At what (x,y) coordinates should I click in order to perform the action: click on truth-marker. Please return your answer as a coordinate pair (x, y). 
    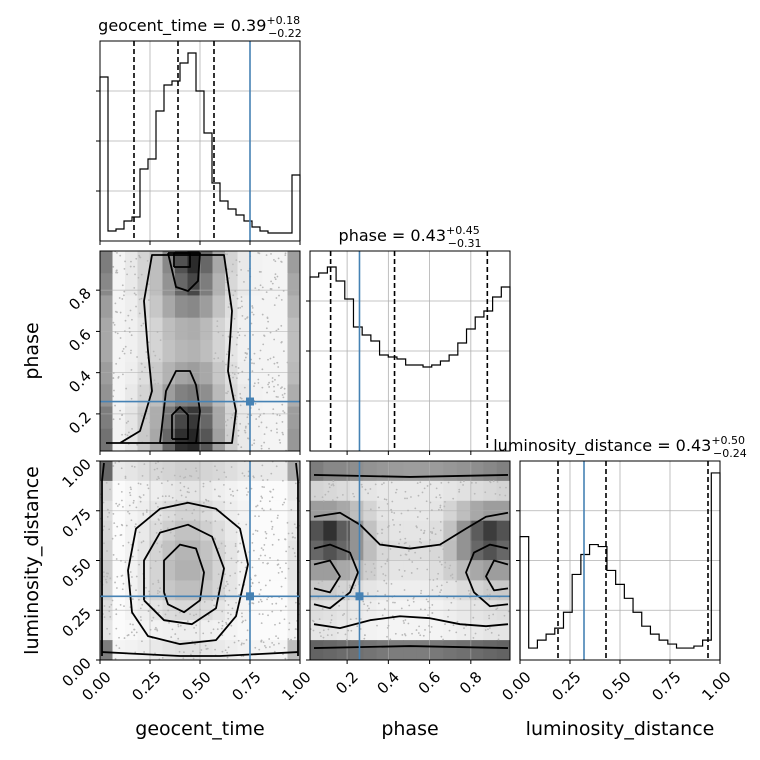
    Looking at the image, I should click on (359, 596).